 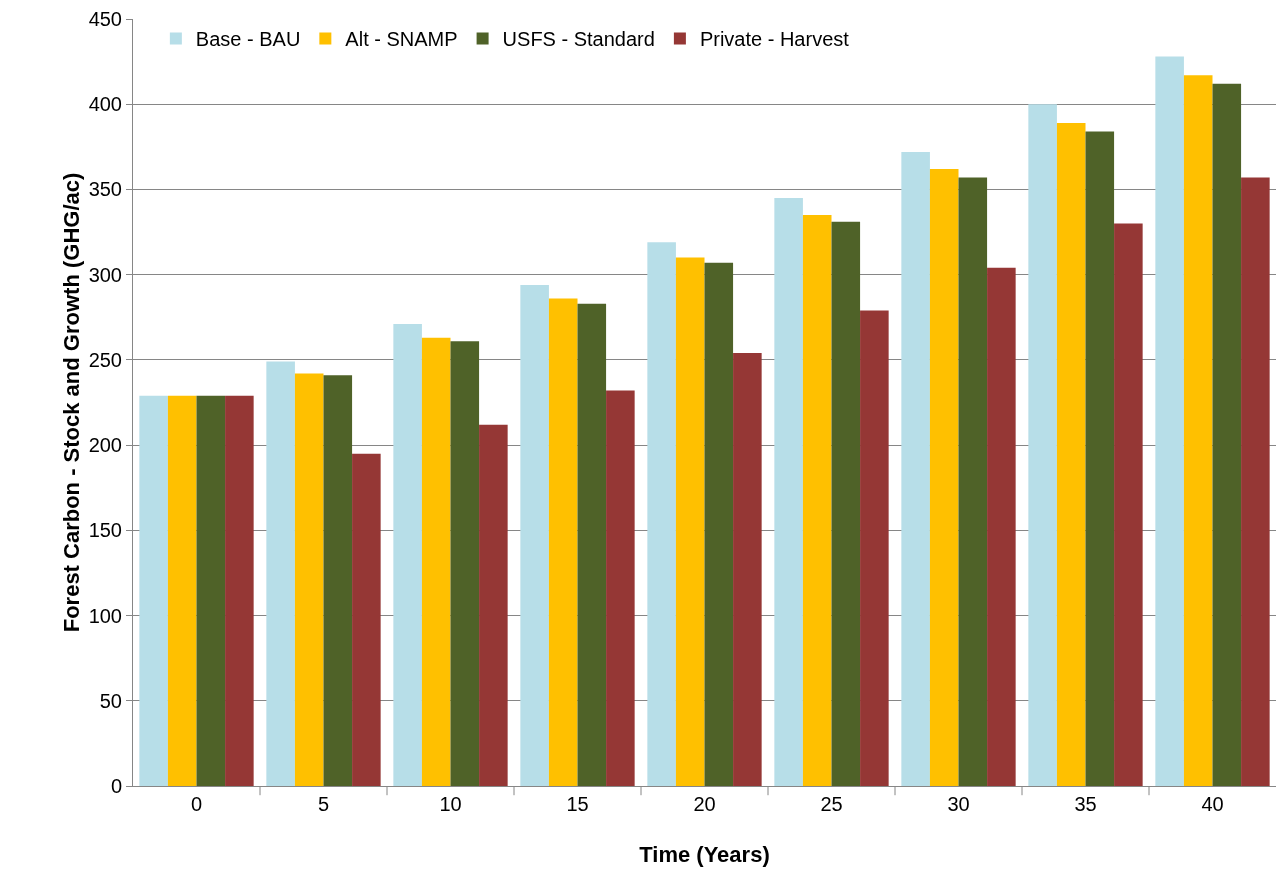 What do you see at coordinates (958, 804) in the screenshot?
I see `x-tick-label: 30` at bounding box center [958, 804].